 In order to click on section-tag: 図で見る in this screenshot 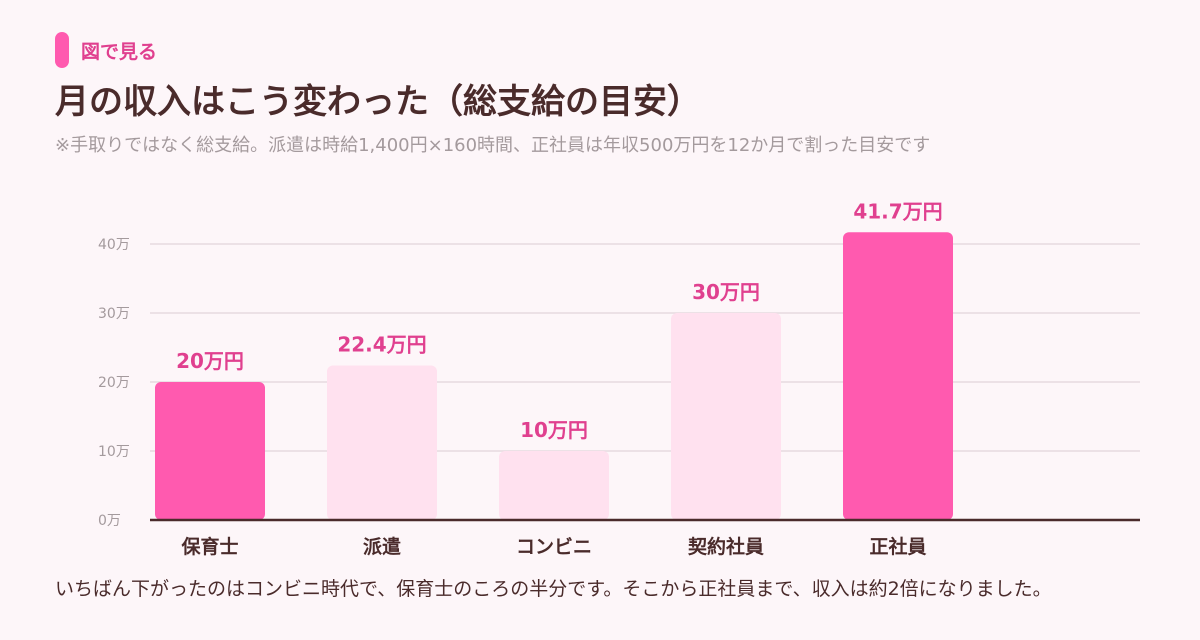, I will do `click(106, 50)`.